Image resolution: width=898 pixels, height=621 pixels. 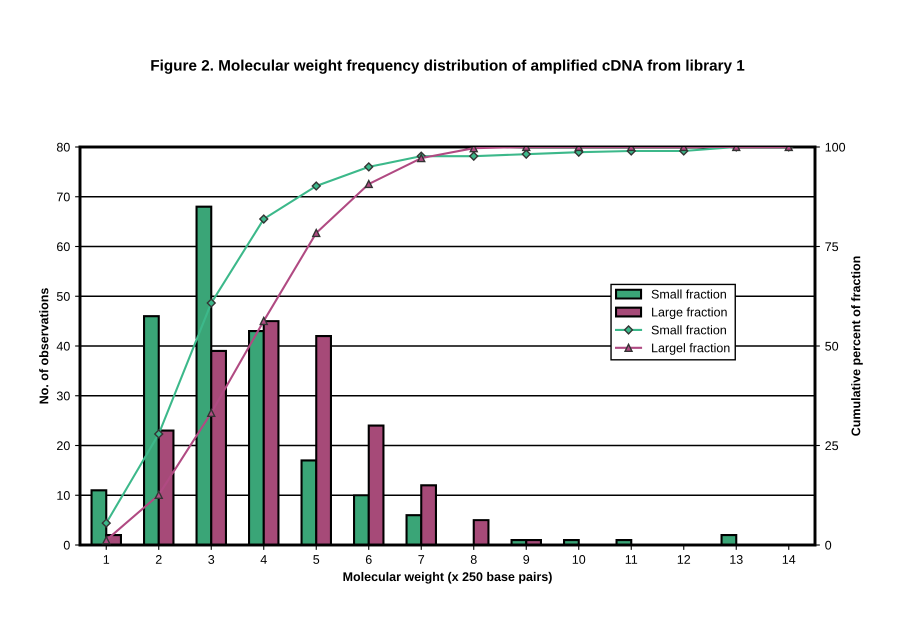 What do you see at coordinates (63, 396) in the screenshot?
I see `y-tick-label: 30` at bounding box center [63, 396].